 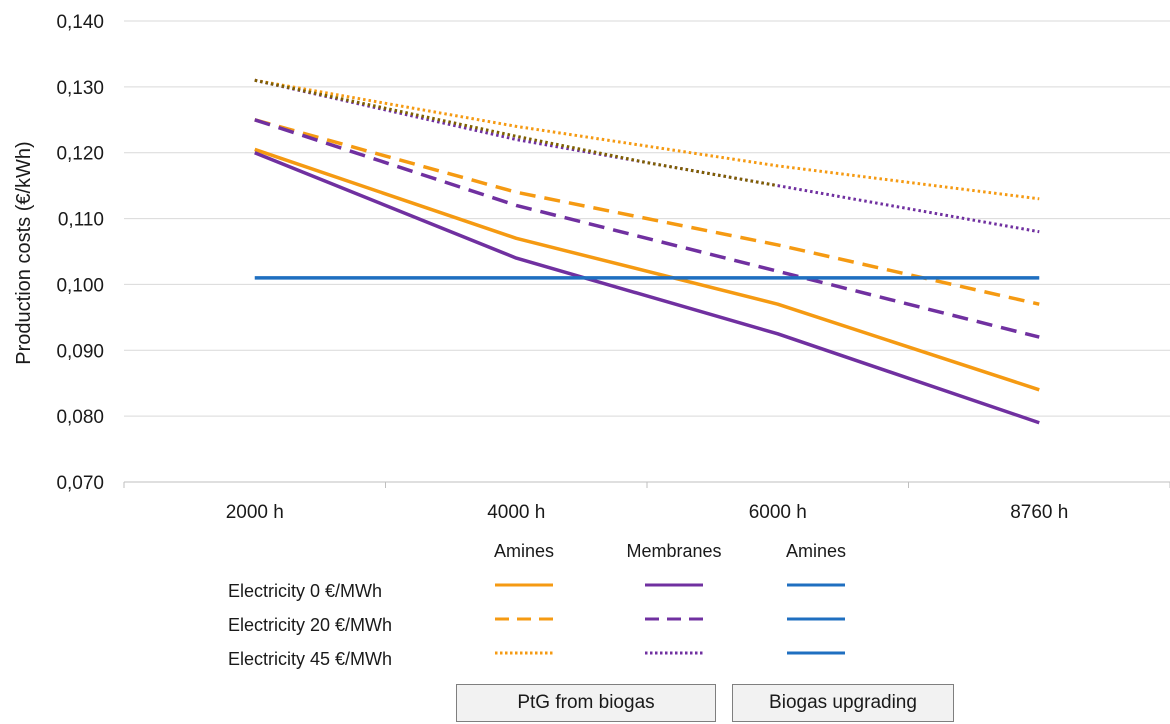 I want to click on y-tick-labels: 0,070 0,080 0,090 0,100 0,110 0,120 0,130 0,140, so click(x=80, y=253).